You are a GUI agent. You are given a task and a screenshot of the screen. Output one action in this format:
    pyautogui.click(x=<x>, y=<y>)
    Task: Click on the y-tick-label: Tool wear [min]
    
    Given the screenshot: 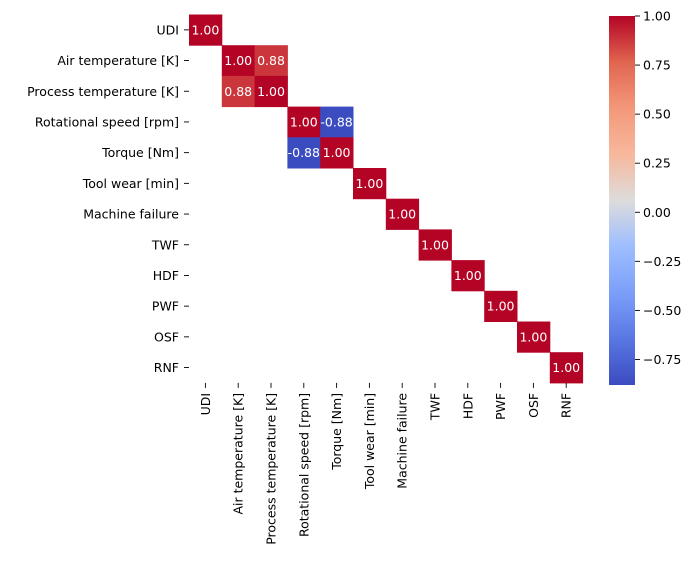 What is the action you would take?
    pyautogui.click(x=130, y=183)
    